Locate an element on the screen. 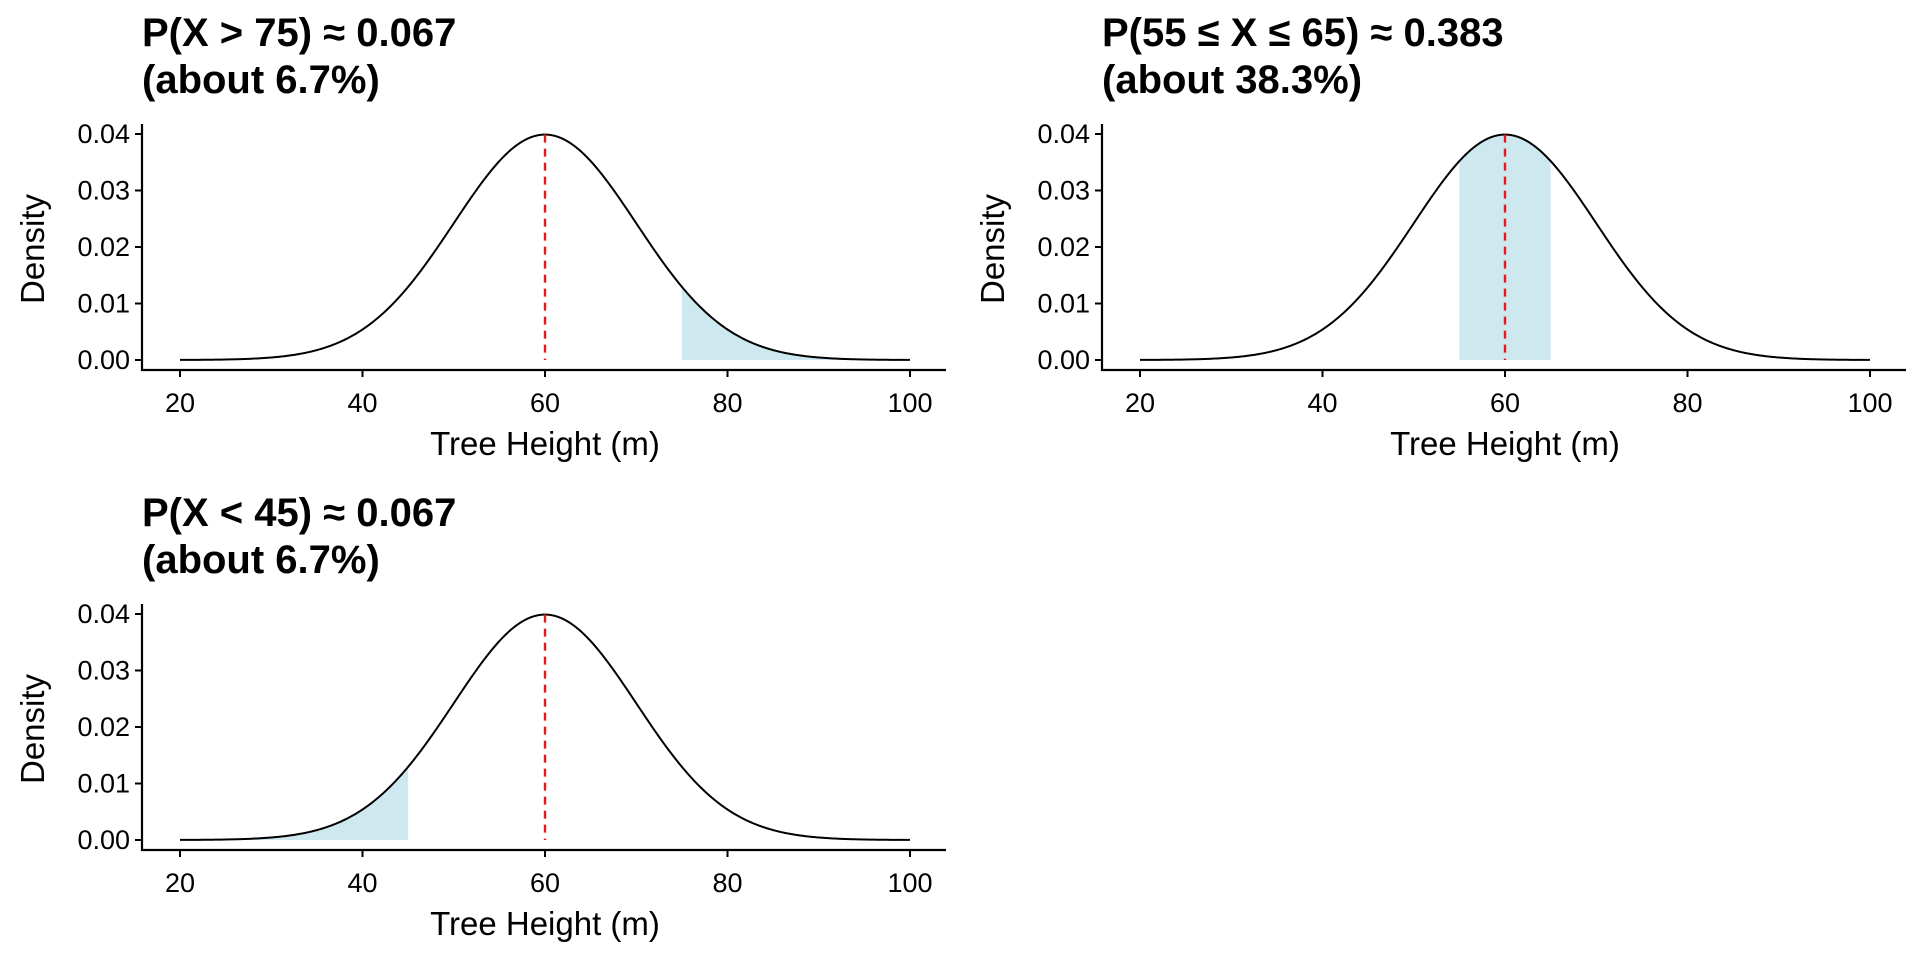 The width and height of the screenshot is (1920, 960). chart-title-line-2: (about 38.3%) is located at coordinates (1232, 80).